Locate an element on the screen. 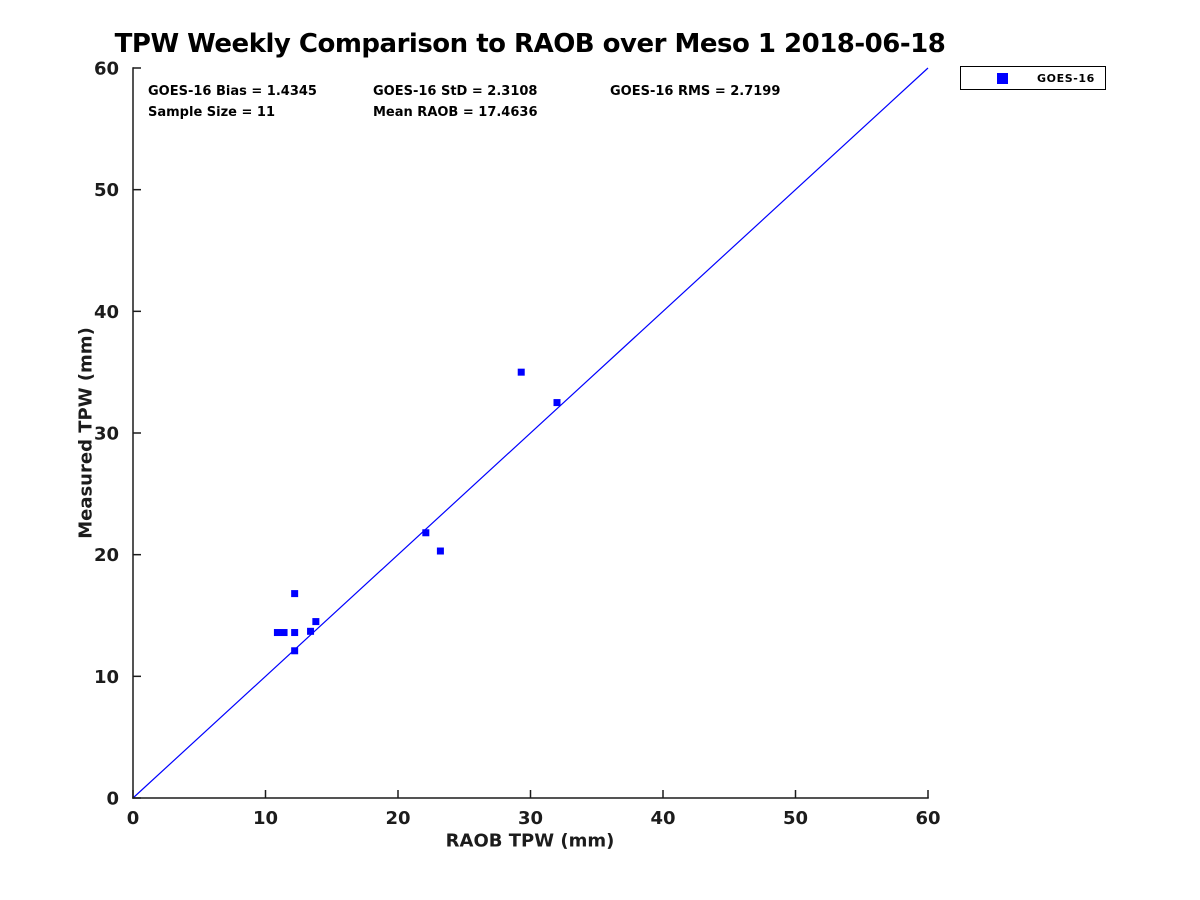 The height and width of the screenshot is (900, 1200). stat-std: GOES-16 StD = 2.3108 is located at coordinates (455, 91).